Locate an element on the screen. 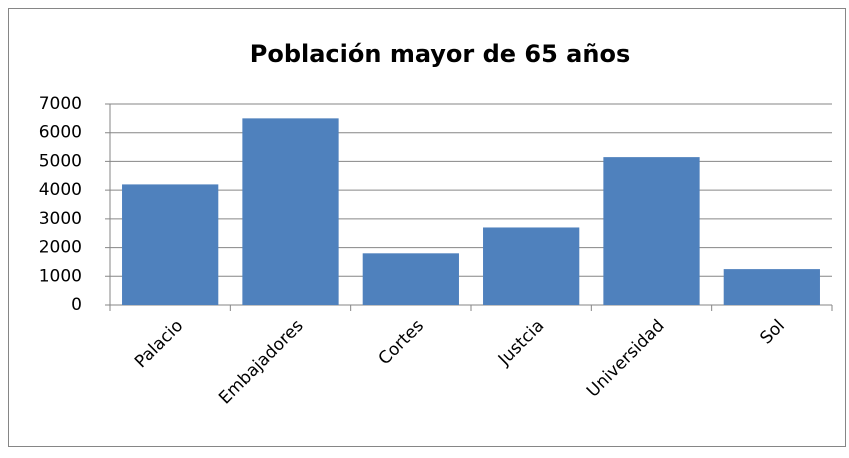 Image resolution: width=849 pixels, height=458 pixels. chart-title: Población mayor de 65 años is located at coordinates (440, 54).